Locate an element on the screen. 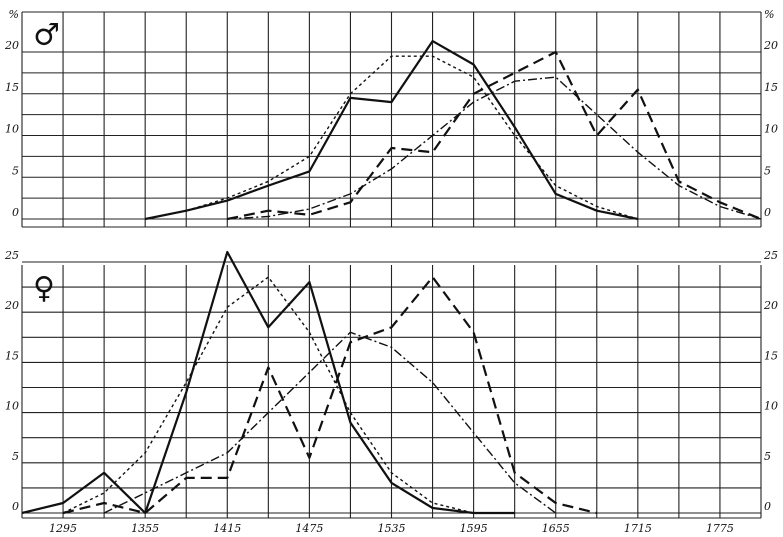 The image size is (783, 537). female-symbol: ♀ is located at coordinates (44, 288).